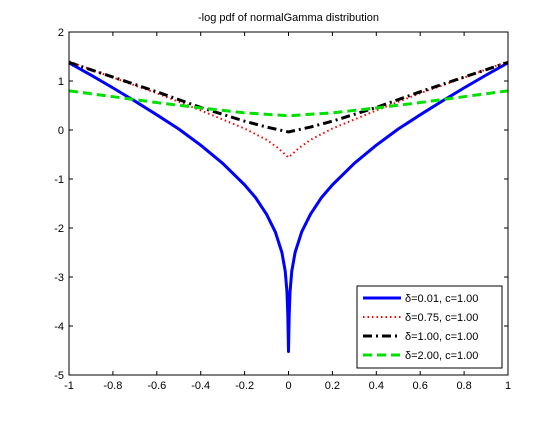  I want to click on x-tick-label: 0.4, so click(376, 386).